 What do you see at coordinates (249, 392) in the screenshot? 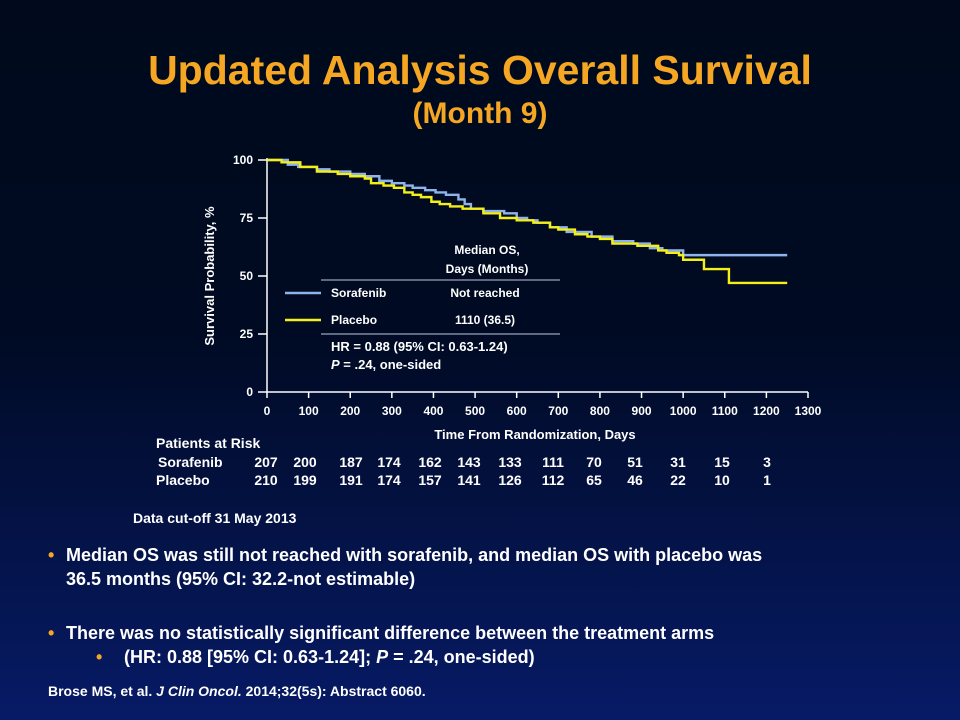
I see `y-tick-label: 0` at bounding box center [249, 392].